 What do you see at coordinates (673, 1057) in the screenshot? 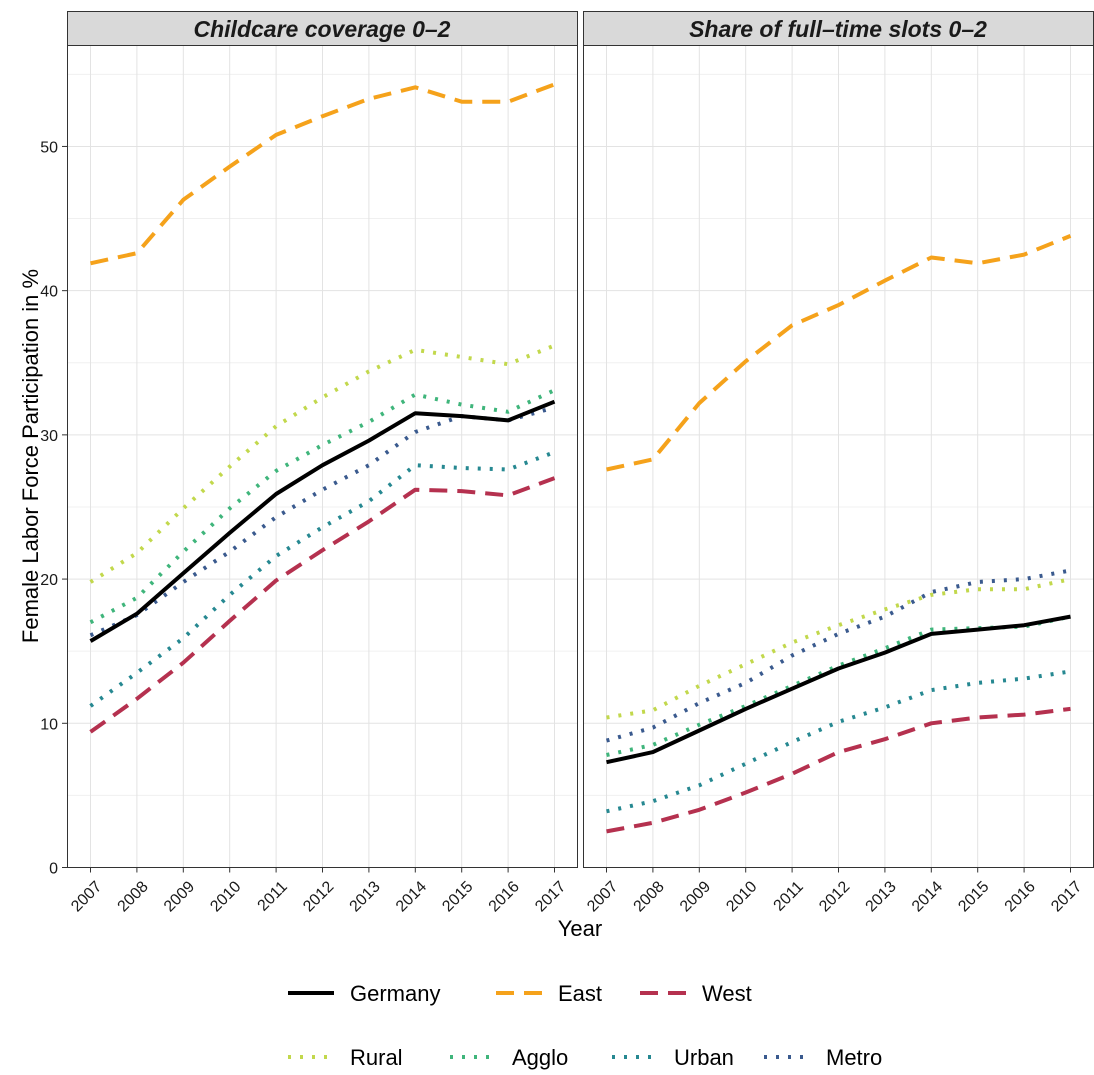
I see `legend-item-urban: Urban` at bounding box center [673, 1057].